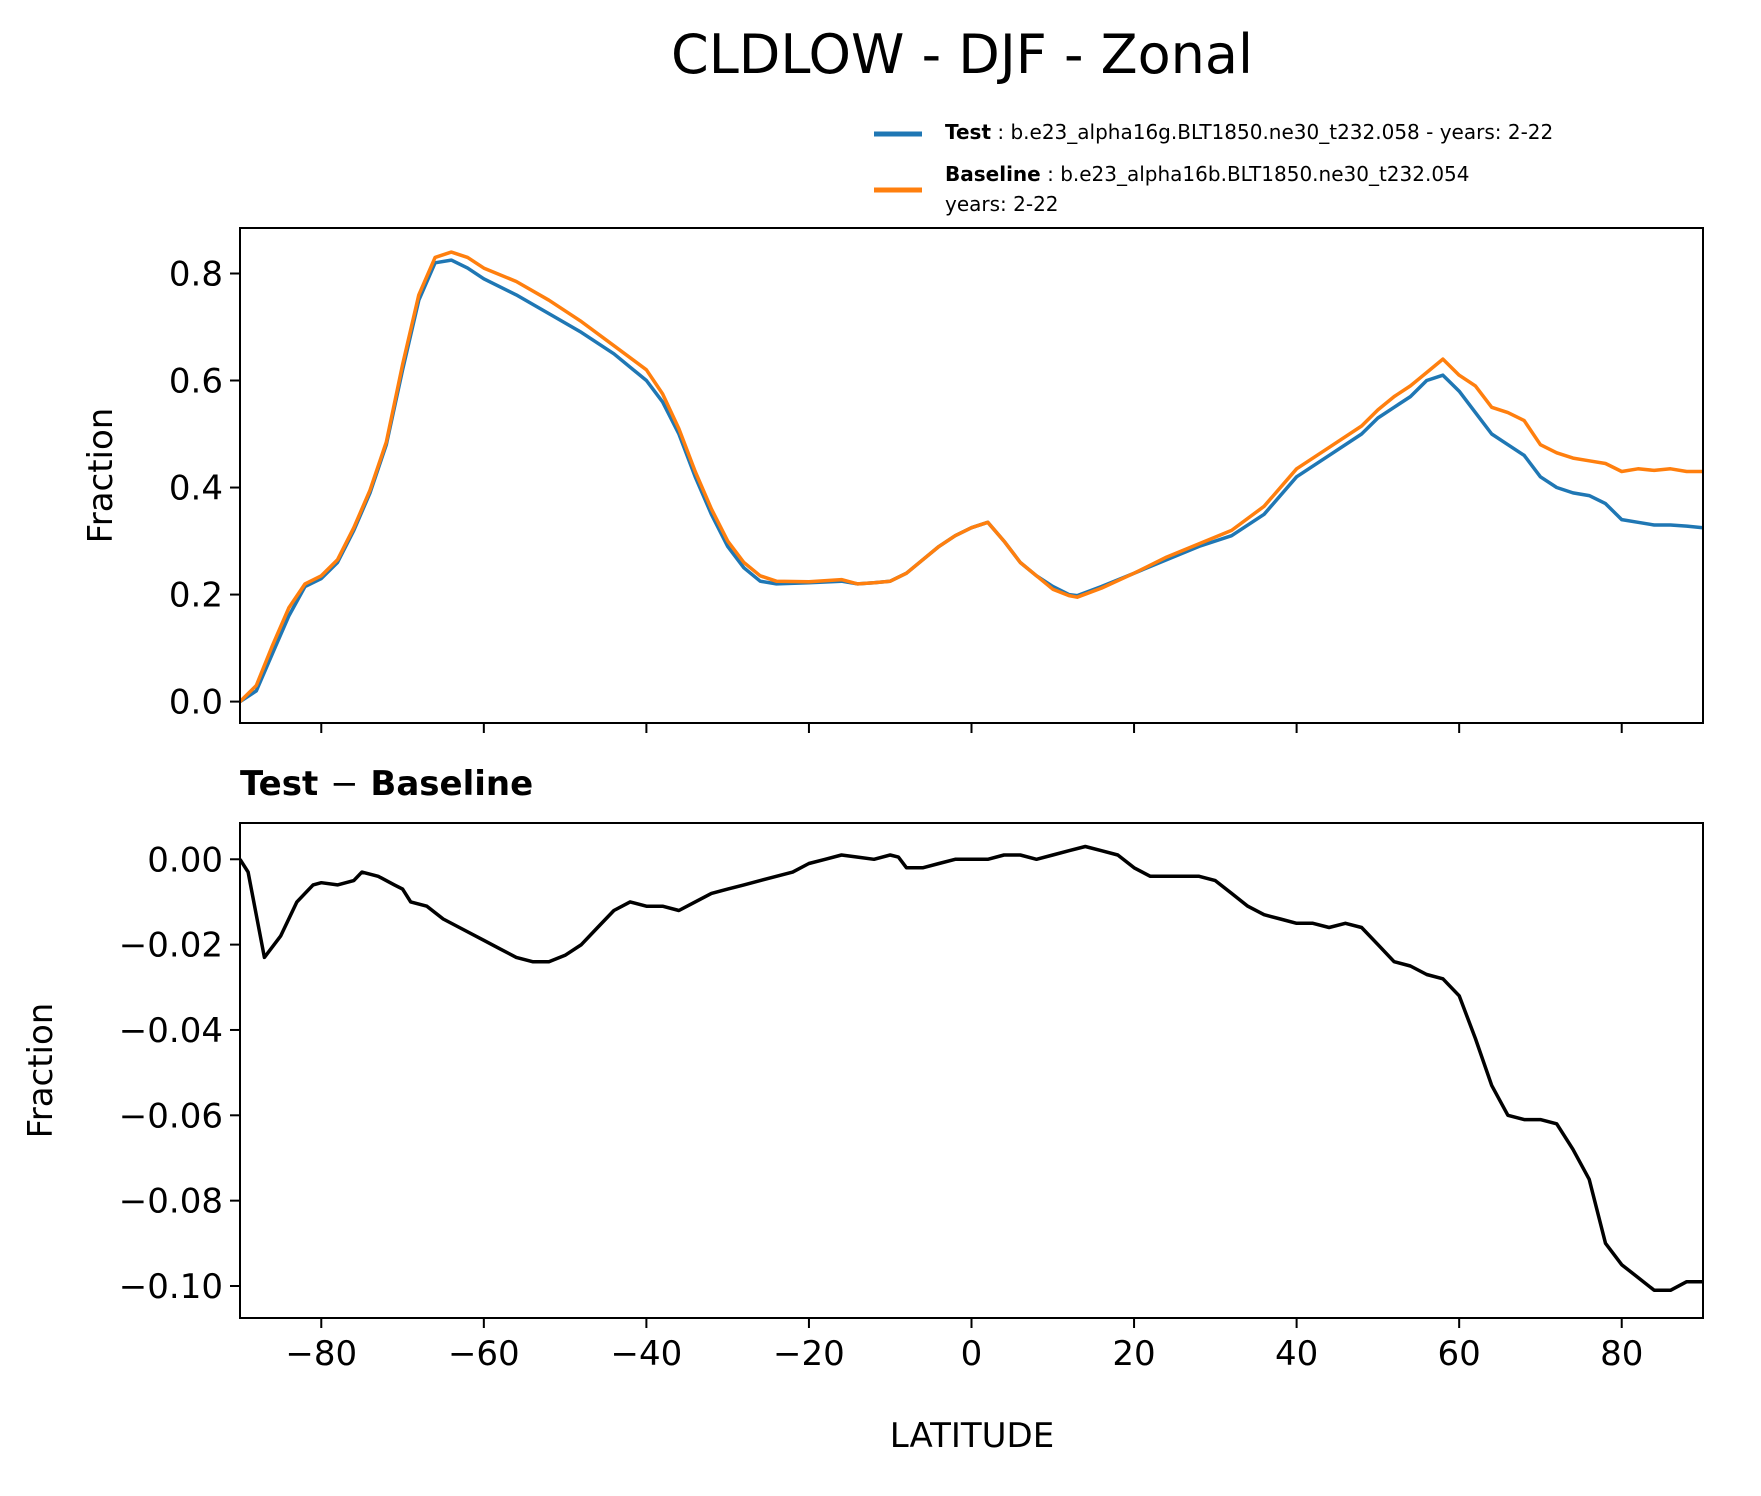  What do you see at coordinates (171, 1031) in the screenshot?
I see `bottom-y-tick-label: −0.04` at bounding box center [171, 1031].